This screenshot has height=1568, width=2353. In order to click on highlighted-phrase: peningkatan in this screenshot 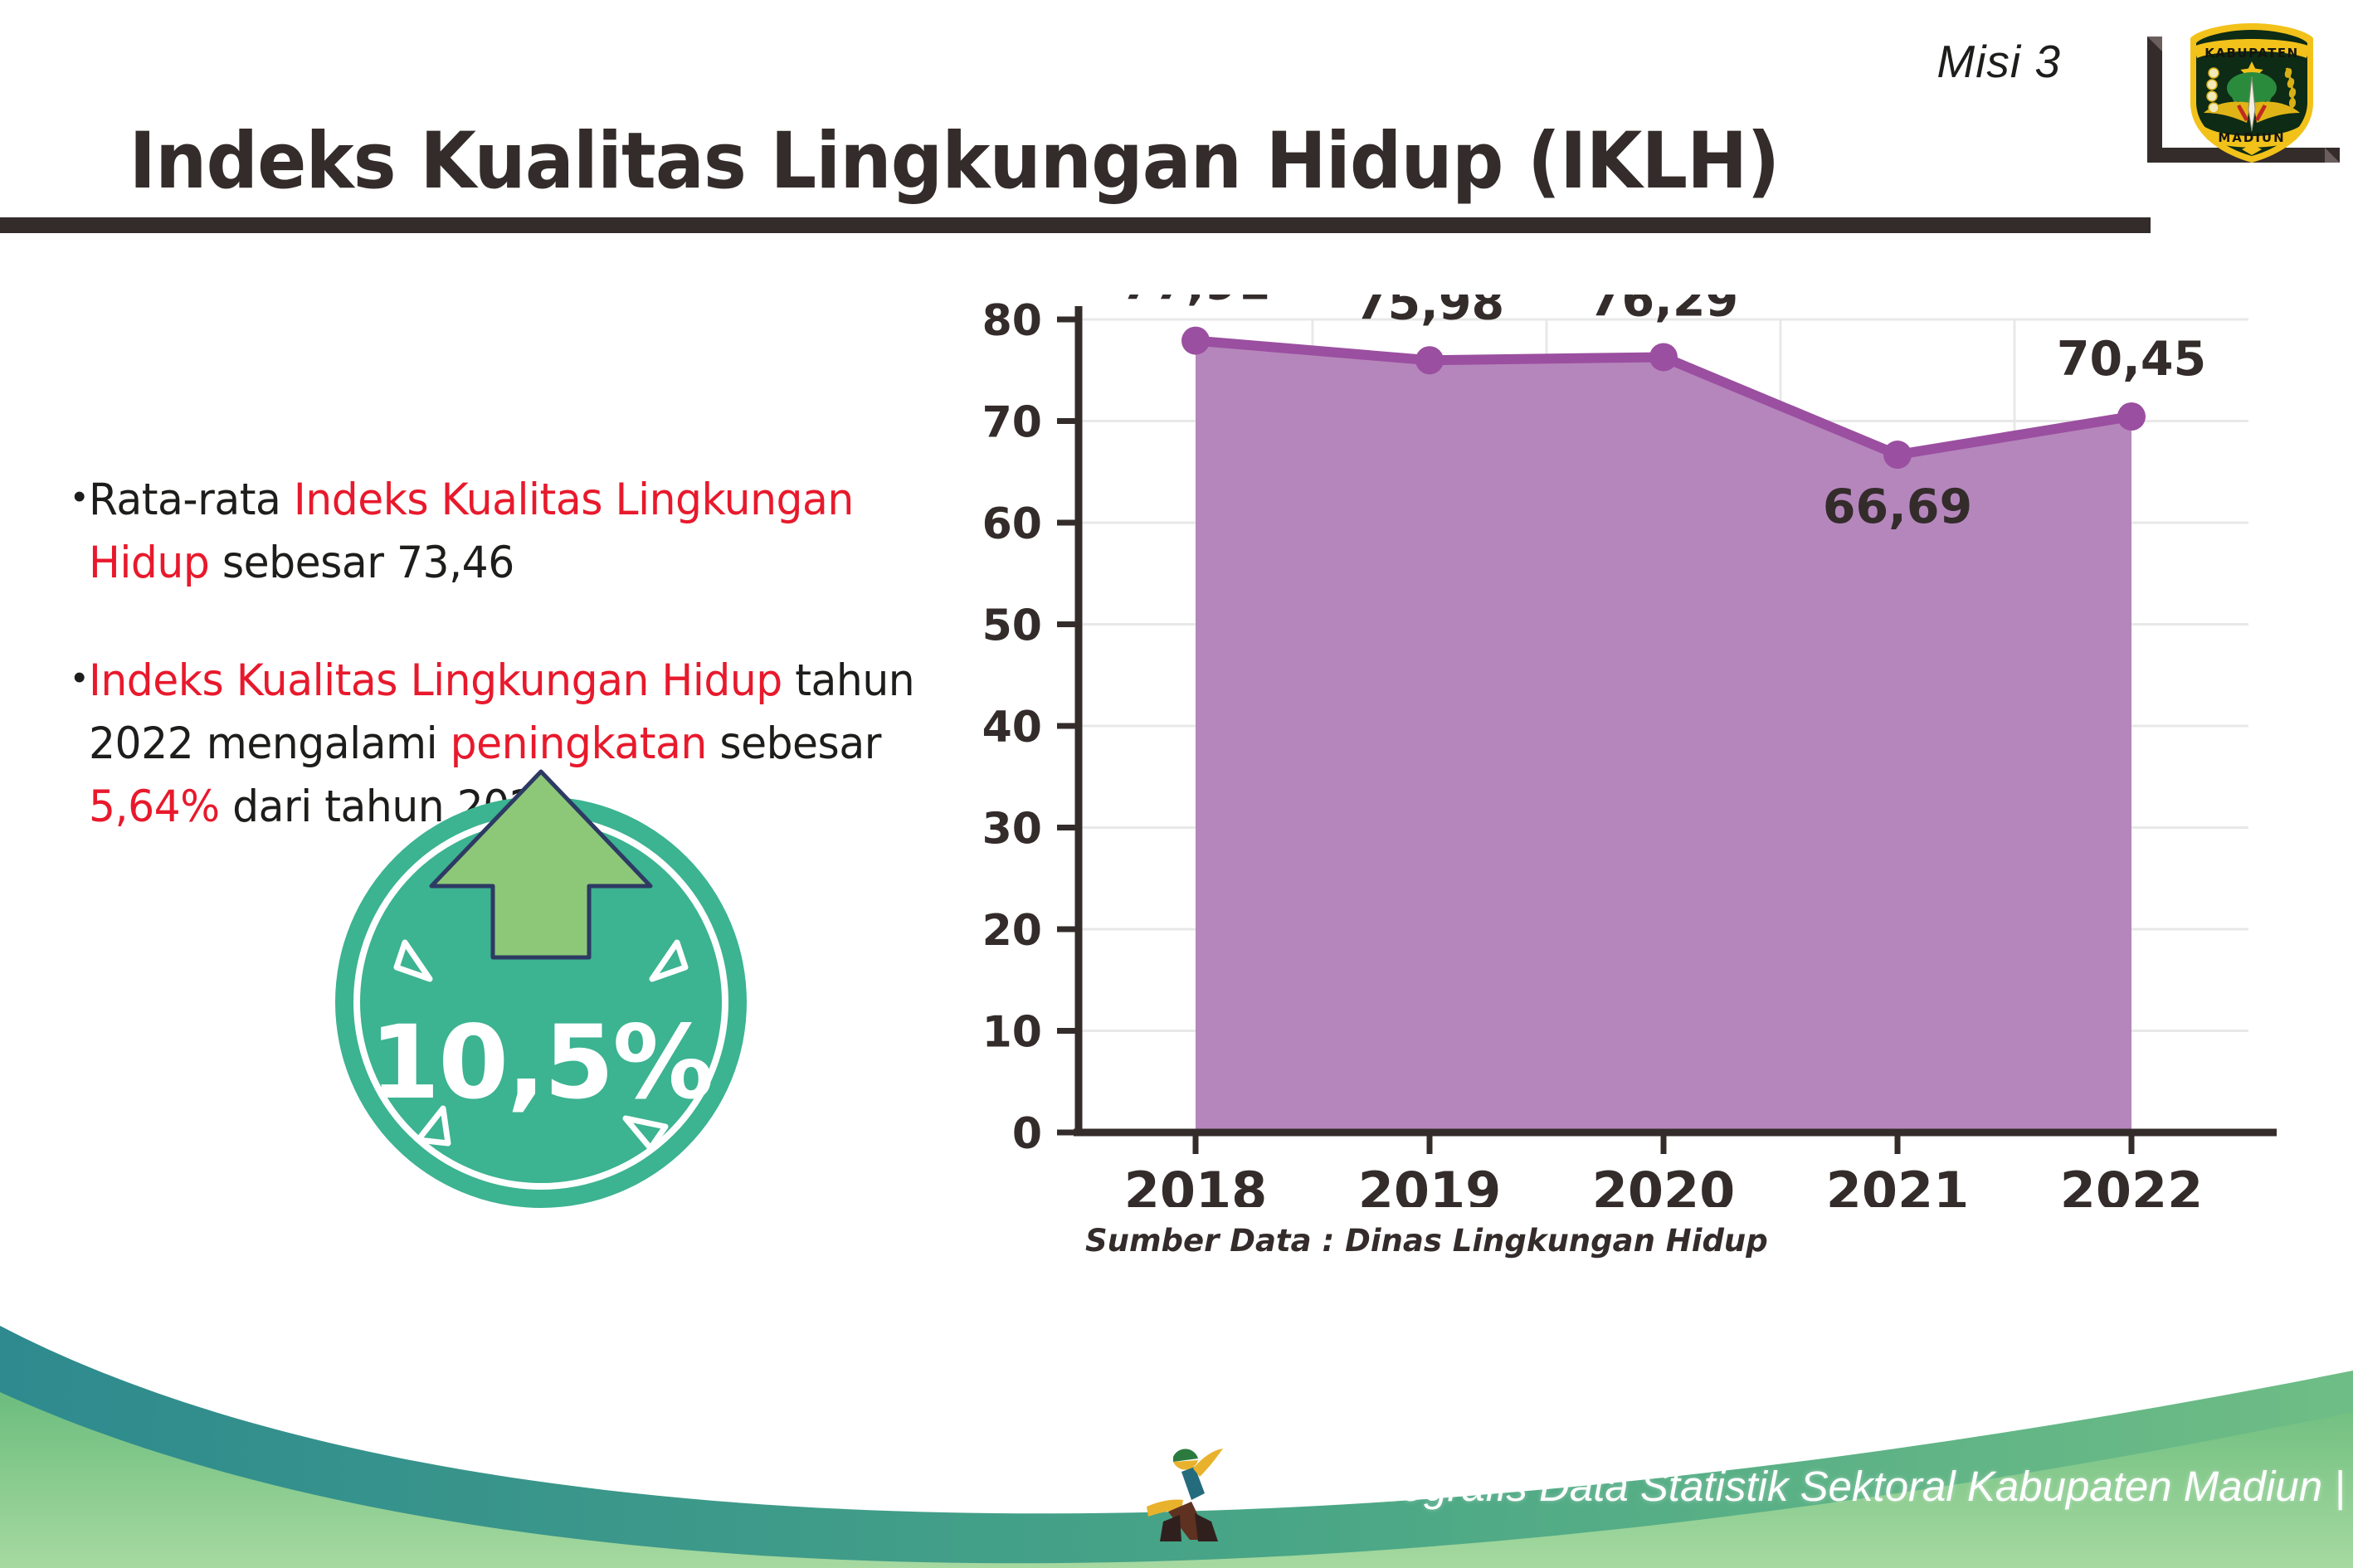, I will do `click(579, 743)`.